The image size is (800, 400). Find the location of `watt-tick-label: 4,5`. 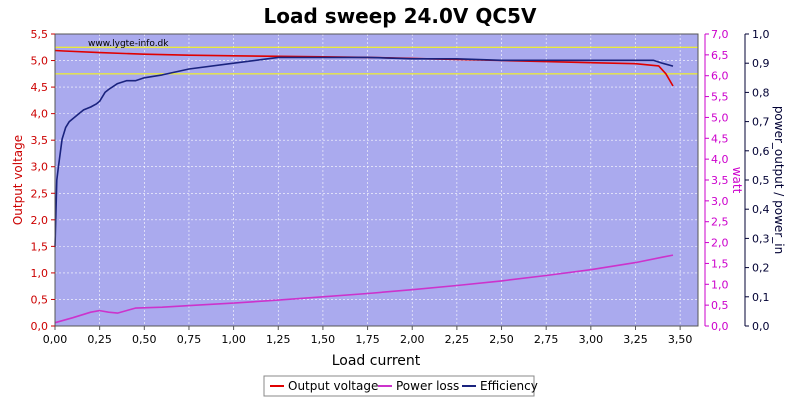

watt-tick-label: 4,5 is located at coordinates (720, 138).